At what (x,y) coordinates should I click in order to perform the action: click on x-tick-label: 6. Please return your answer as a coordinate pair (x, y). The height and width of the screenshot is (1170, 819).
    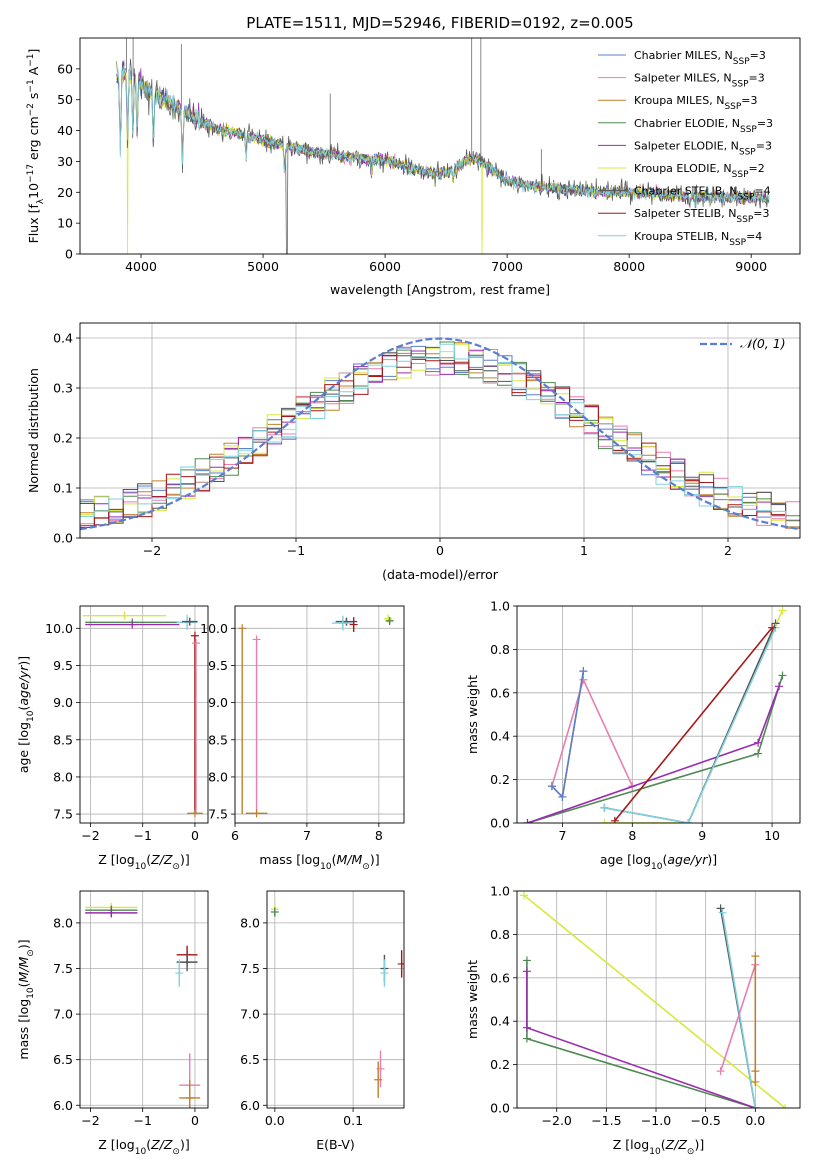
    Looking at the image, I should click on (235, 835).